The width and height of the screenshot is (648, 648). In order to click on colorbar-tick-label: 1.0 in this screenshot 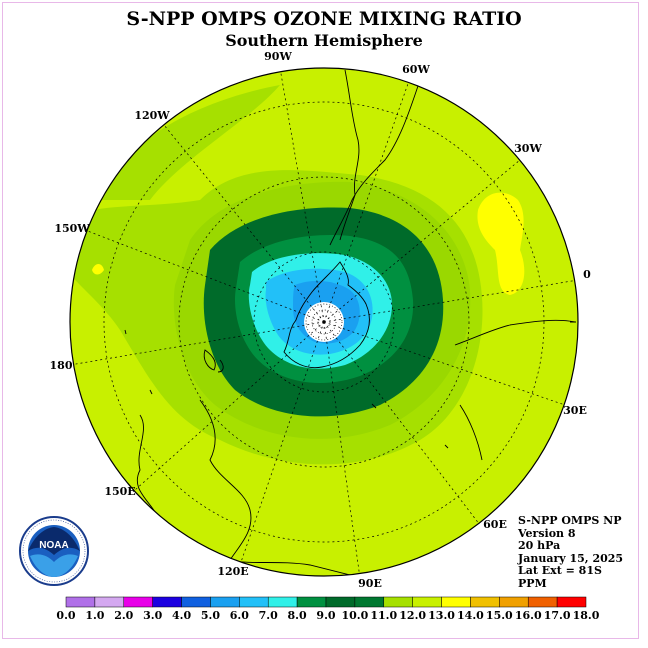, I will do `click(94, 615)`.